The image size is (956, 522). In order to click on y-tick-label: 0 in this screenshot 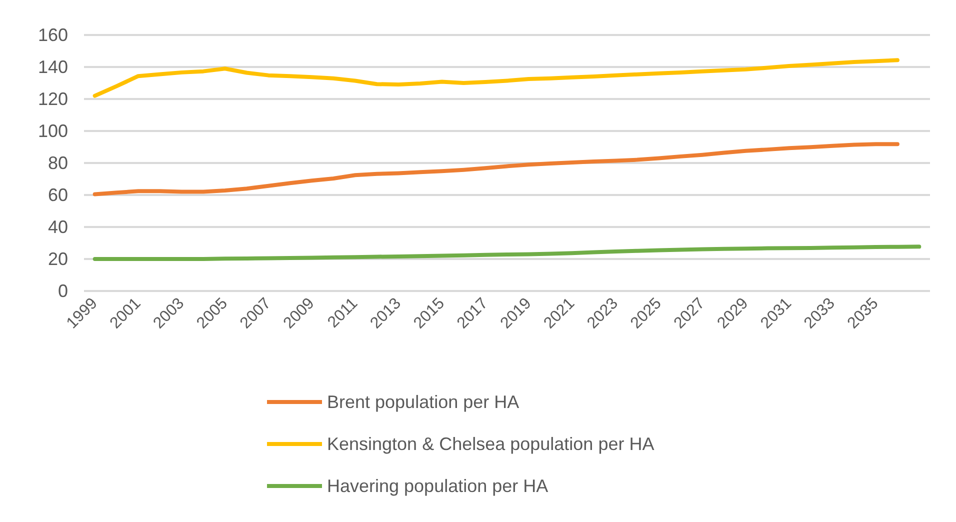, I will do `click(63, 291)`.